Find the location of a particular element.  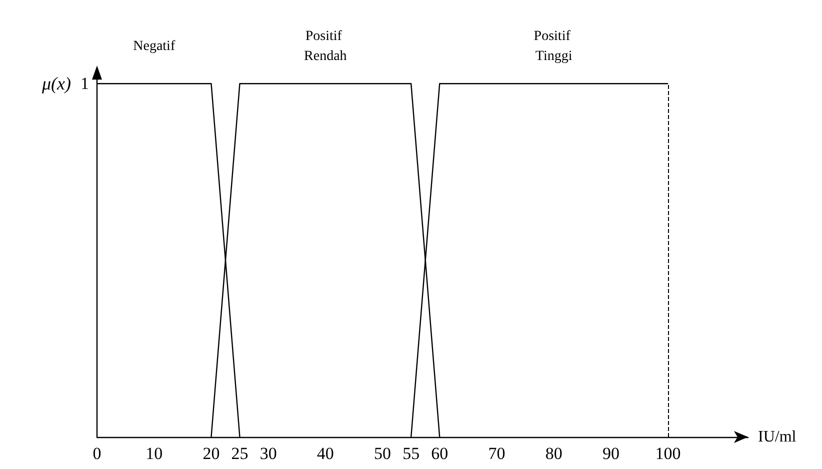

x-tick-label: 10 is located at coordinates (154, 453).